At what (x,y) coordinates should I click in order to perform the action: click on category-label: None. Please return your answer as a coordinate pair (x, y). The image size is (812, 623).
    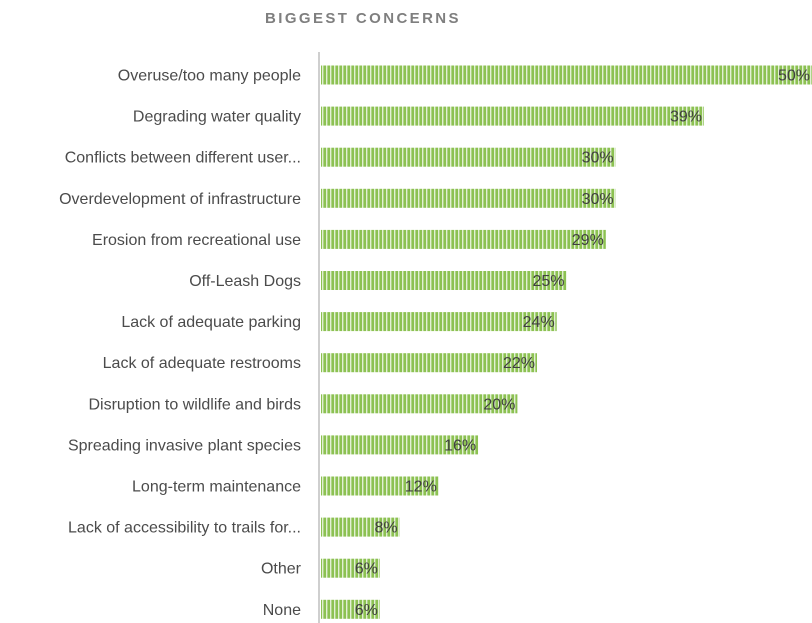
    Looking at the image, I should click on (282, 610).